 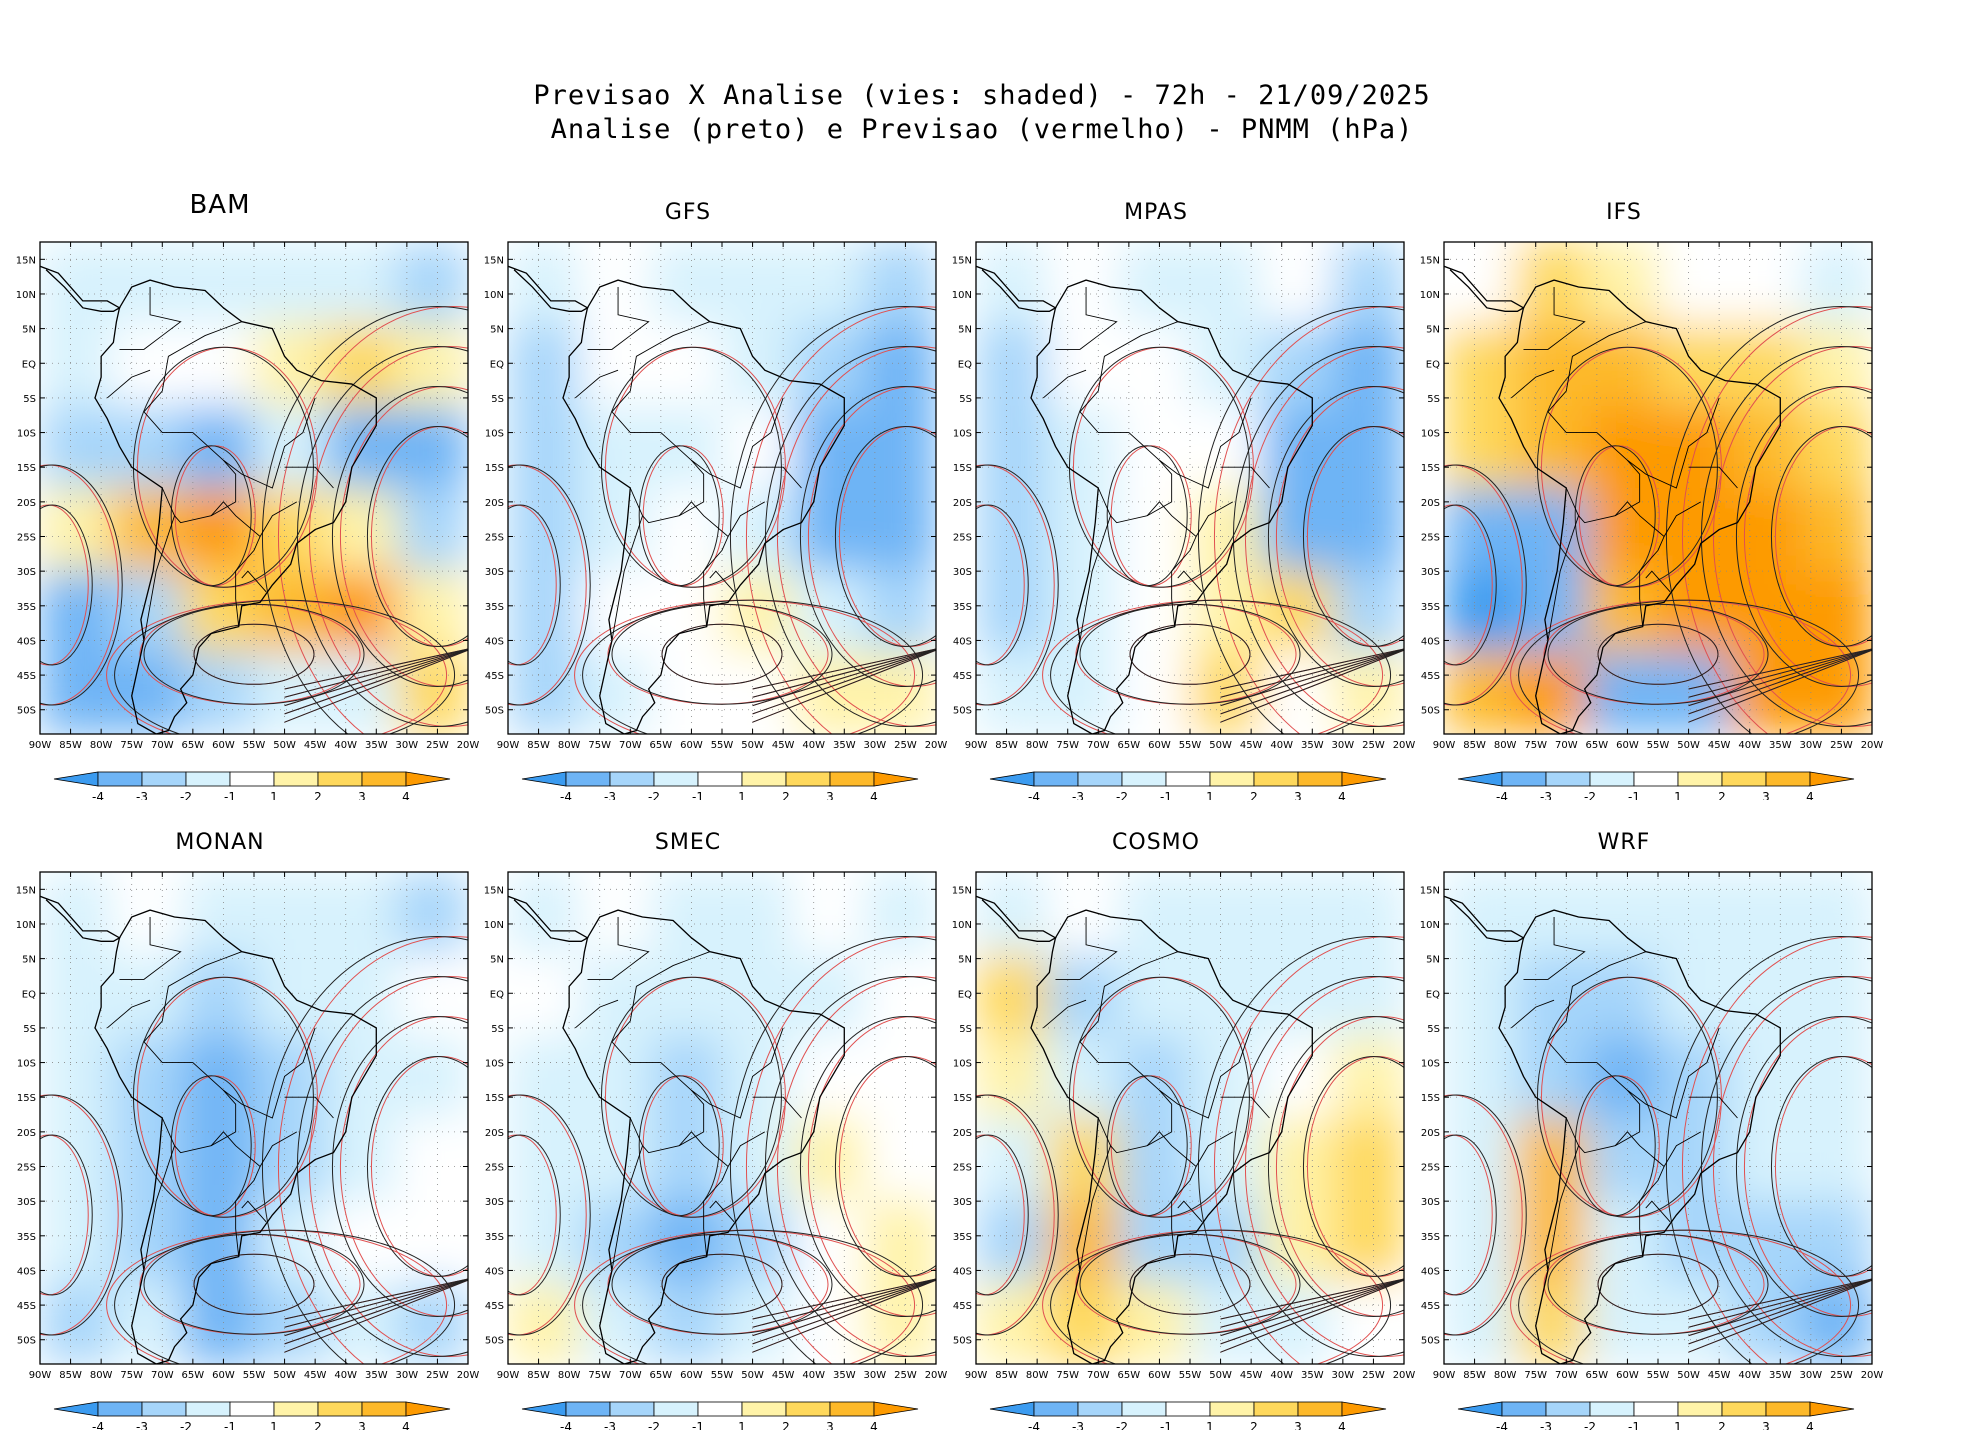 What do you see at coordinates (691, 1375) in the screenshot?
I see `lon-tick-label: 60W` at bounding box center [691, 1375].